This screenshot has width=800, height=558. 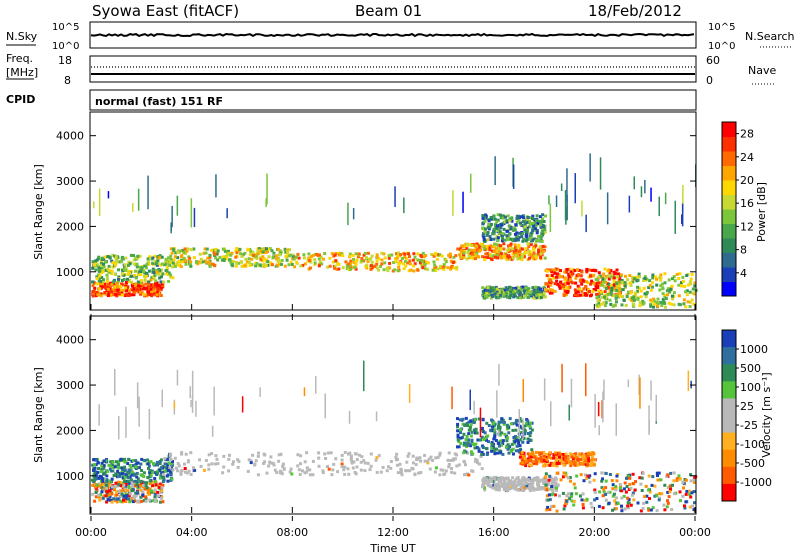 I want to click on y-tick-label: 2000, so click(x=70, y=430).